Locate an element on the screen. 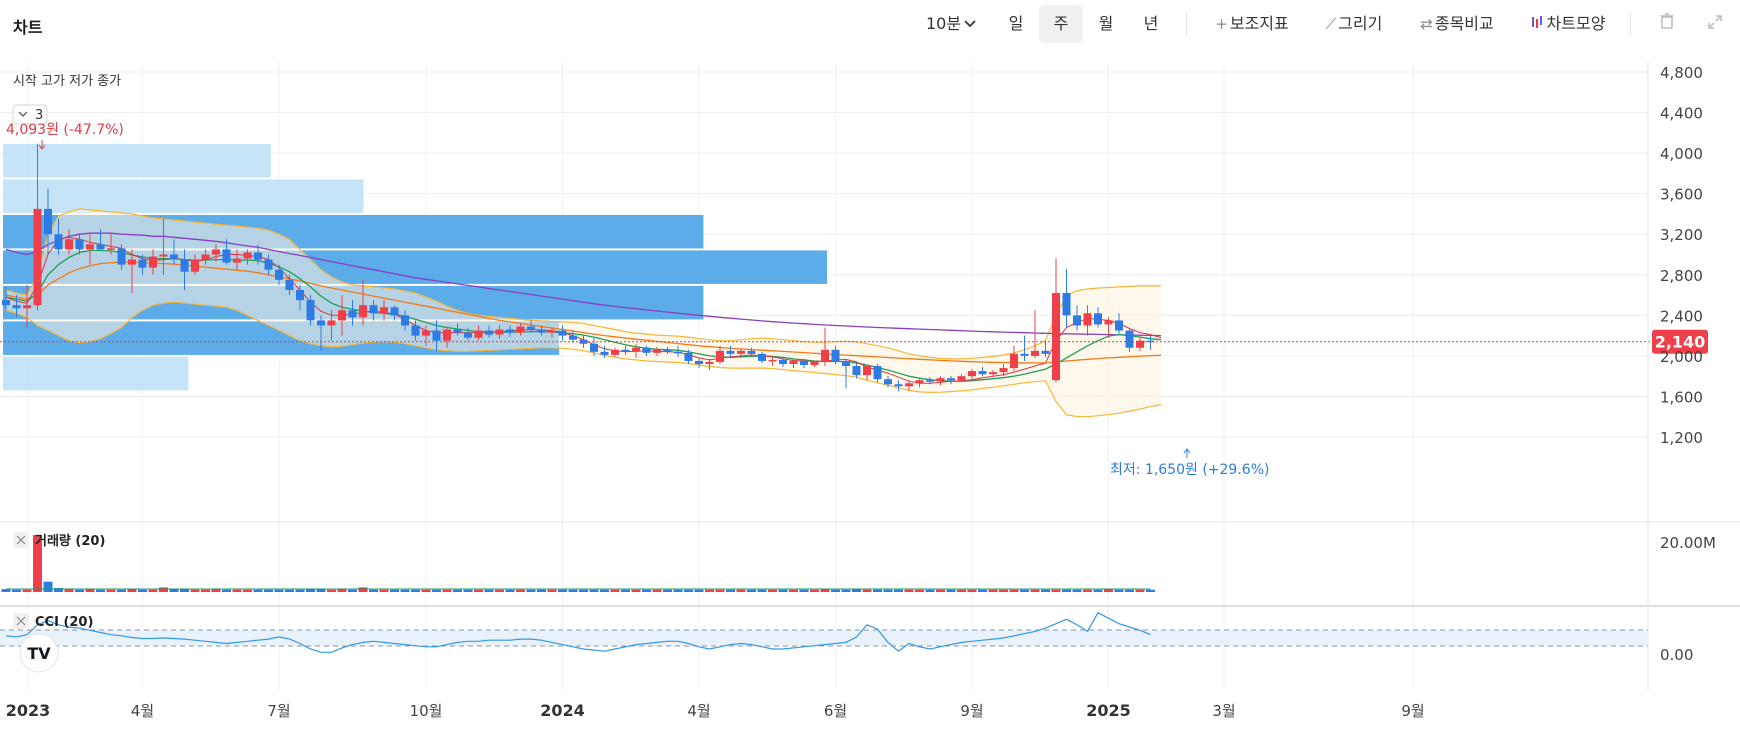 This screenshot has width=1740, height=730. cci-remove-button is located at coordinates (21, 621).